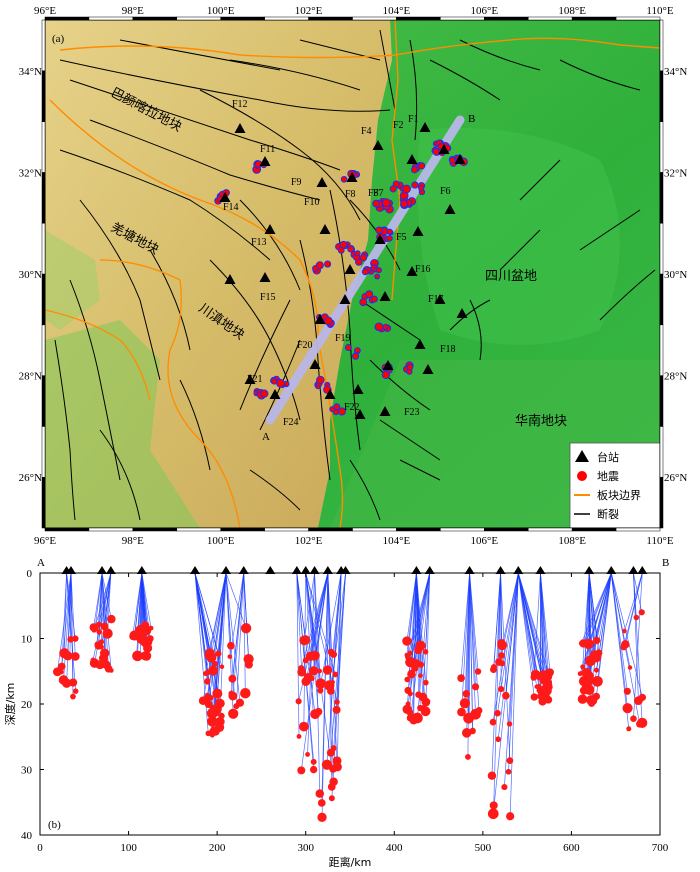 The height and width of the screenshot is (872, 700). Describe the element at coordinates (582, 456) in the screenshot. I see `legend-station-symbol` at that location.